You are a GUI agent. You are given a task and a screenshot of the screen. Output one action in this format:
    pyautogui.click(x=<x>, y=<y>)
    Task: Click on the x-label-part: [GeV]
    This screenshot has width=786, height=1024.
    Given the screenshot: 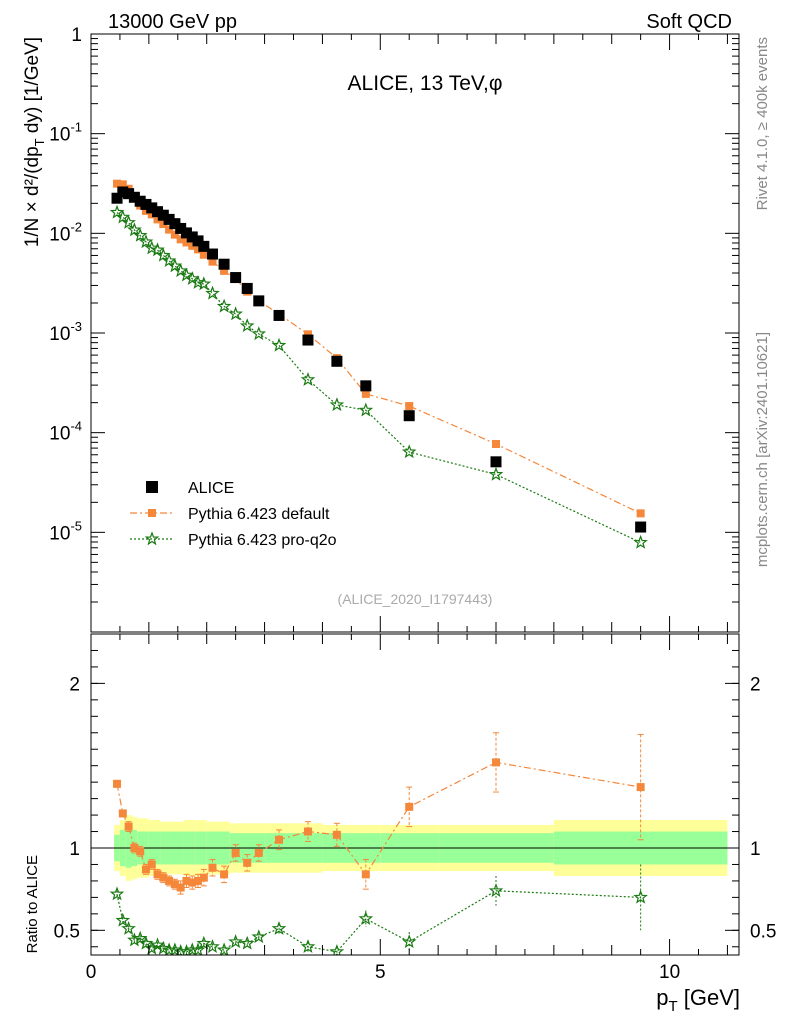 What is the action you would take?
    pyautogui.click(x=709, y=997)
    